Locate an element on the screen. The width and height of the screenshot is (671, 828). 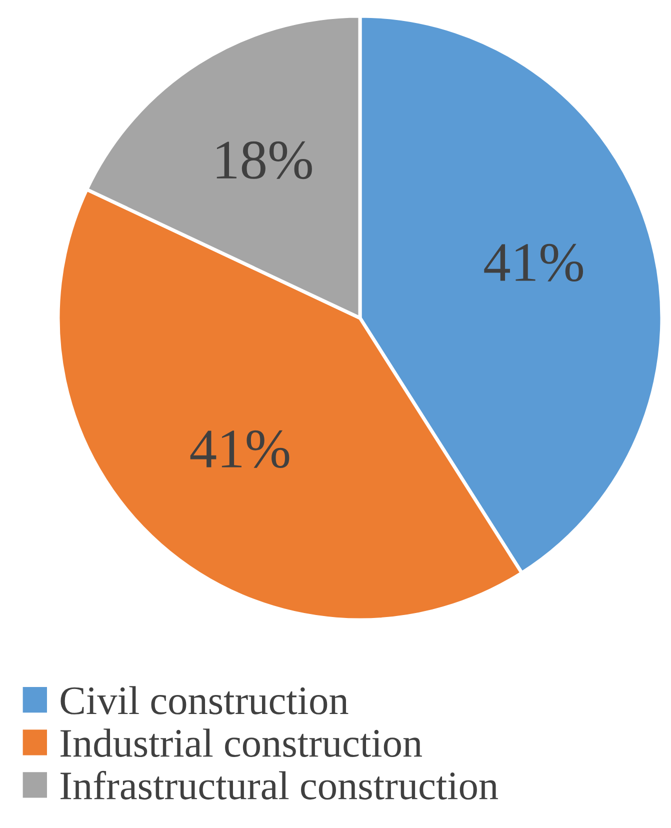
legend-label: Industrial construction is located at coordinates (241, 742).